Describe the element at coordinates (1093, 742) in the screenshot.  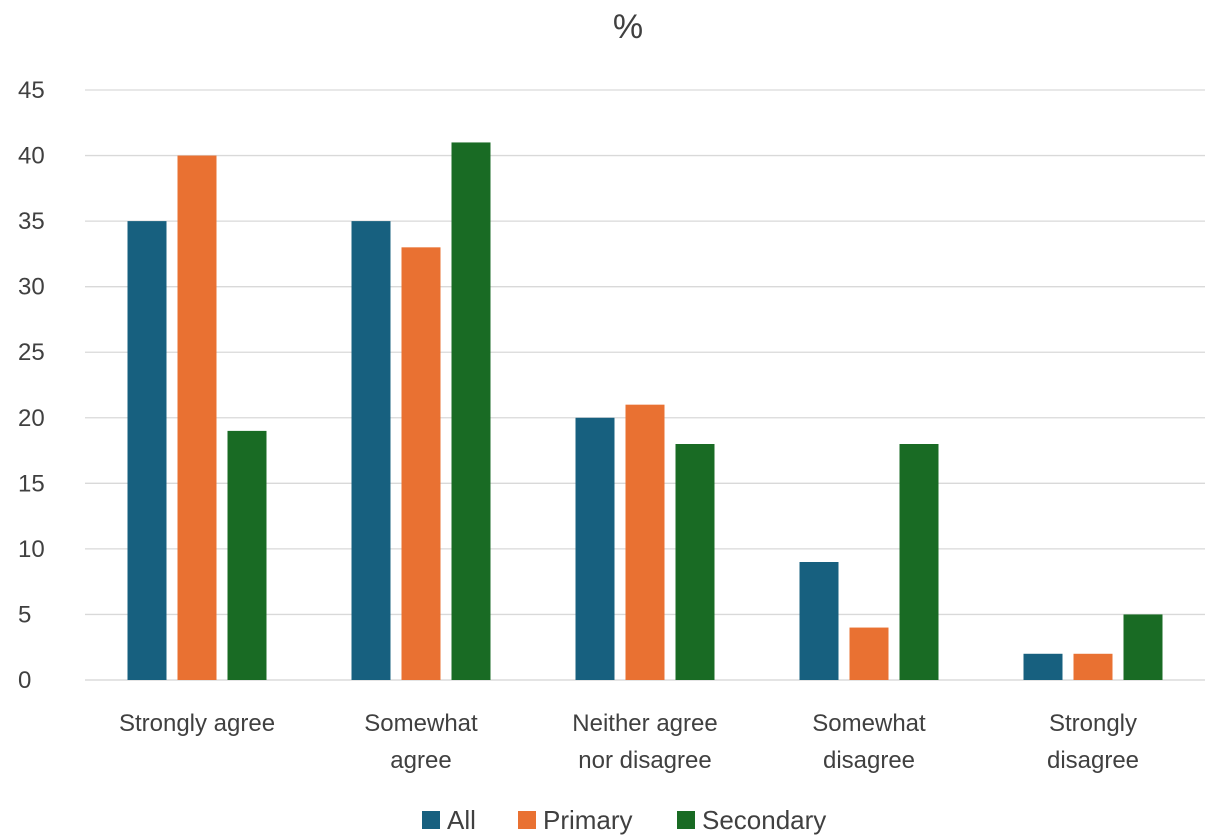
I see `x-category-label: Strongly disagree` at that location.